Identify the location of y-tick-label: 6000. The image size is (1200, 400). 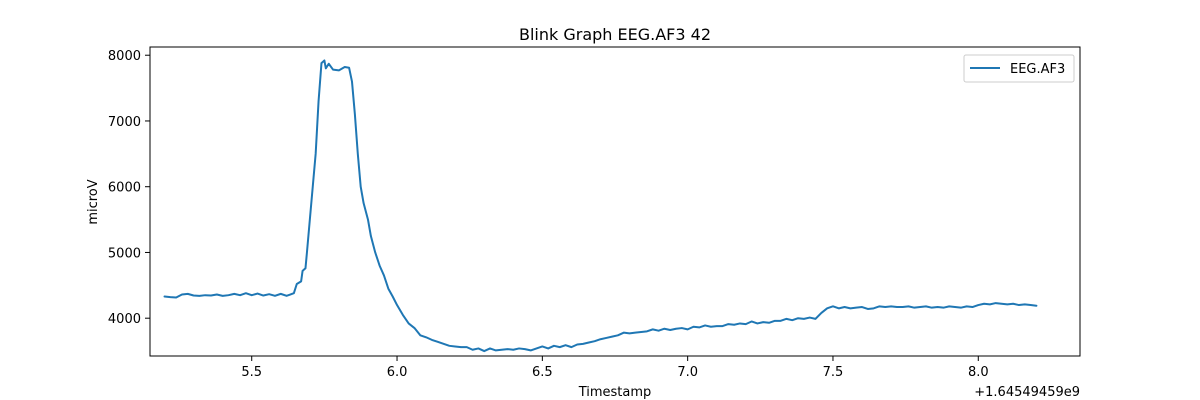
(124, 188).